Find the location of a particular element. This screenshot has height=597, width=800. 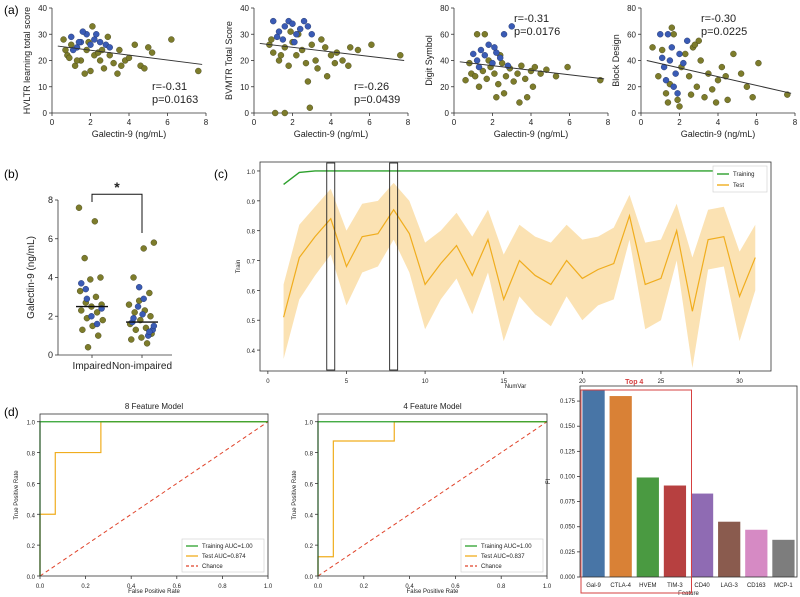

d1-ytick-label: 0.8 is located at coordinates (31, 455).